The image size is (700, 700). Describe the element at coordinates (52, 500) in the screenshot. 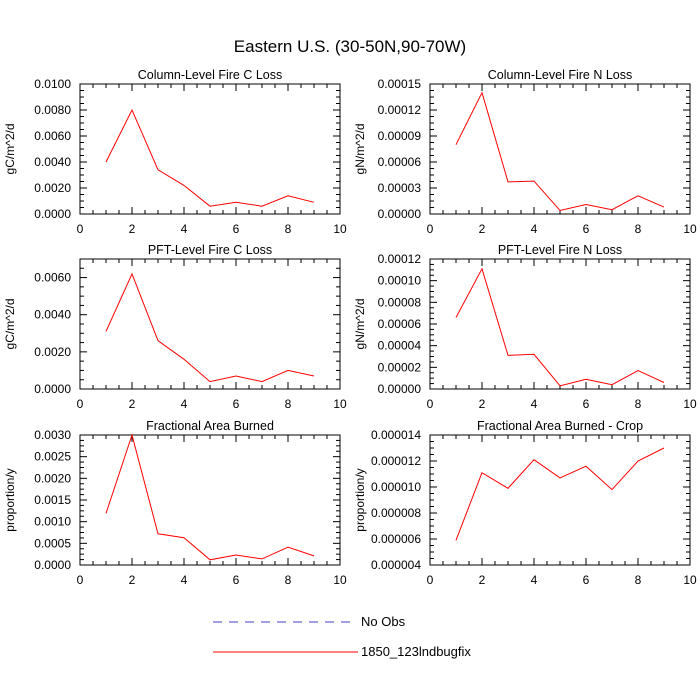

I see `y-tick-label: 0.0015` at that location.